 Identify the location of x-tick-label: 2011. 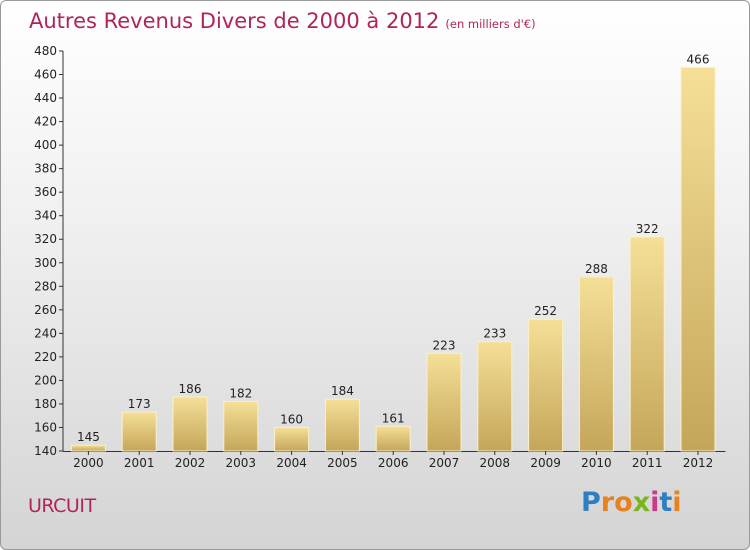
(647, 463).